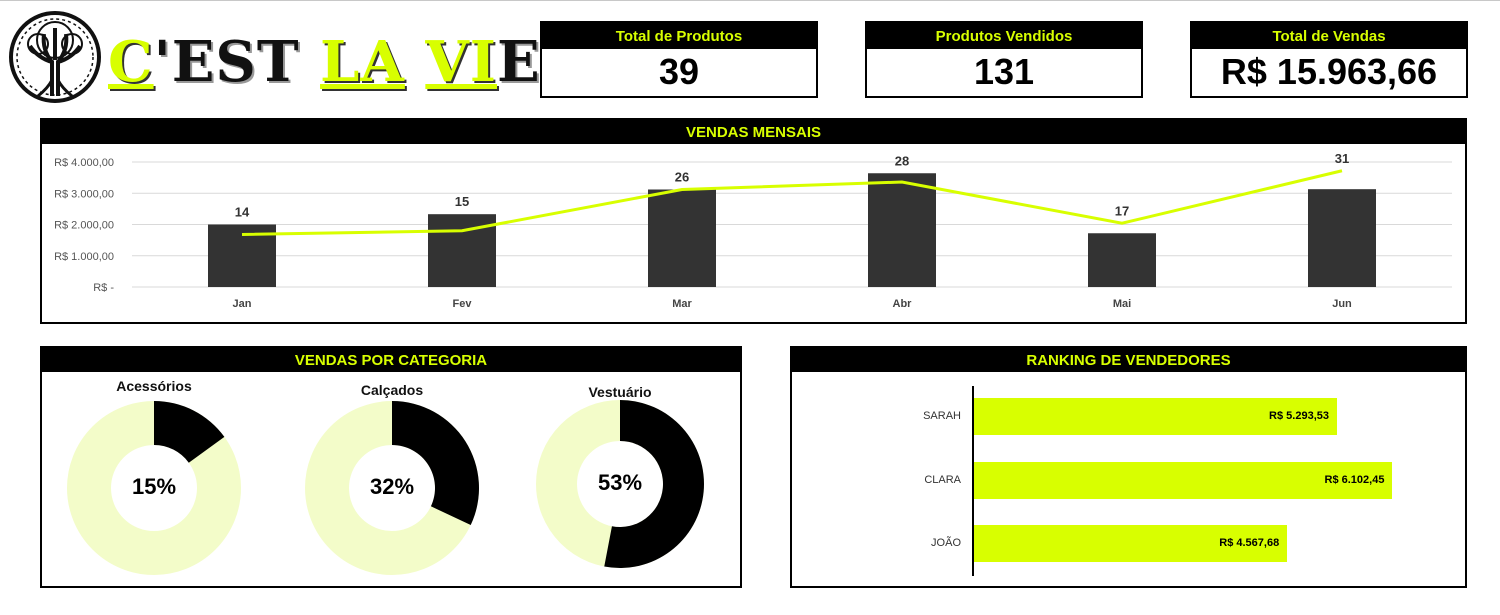 This screenshot has height=615, width=1500. Describe the element at coordinates (679, 36) in the screenshot. I see `kpi-label: Total de Produtos` at that location.